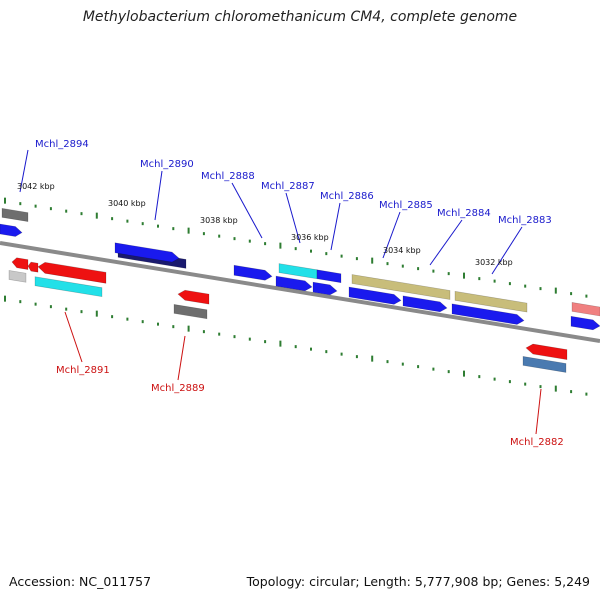 This screenshot has height=600, width=600. I want to click on gene-label-mchl-2886: Mchl_2886, so click(347, 196).